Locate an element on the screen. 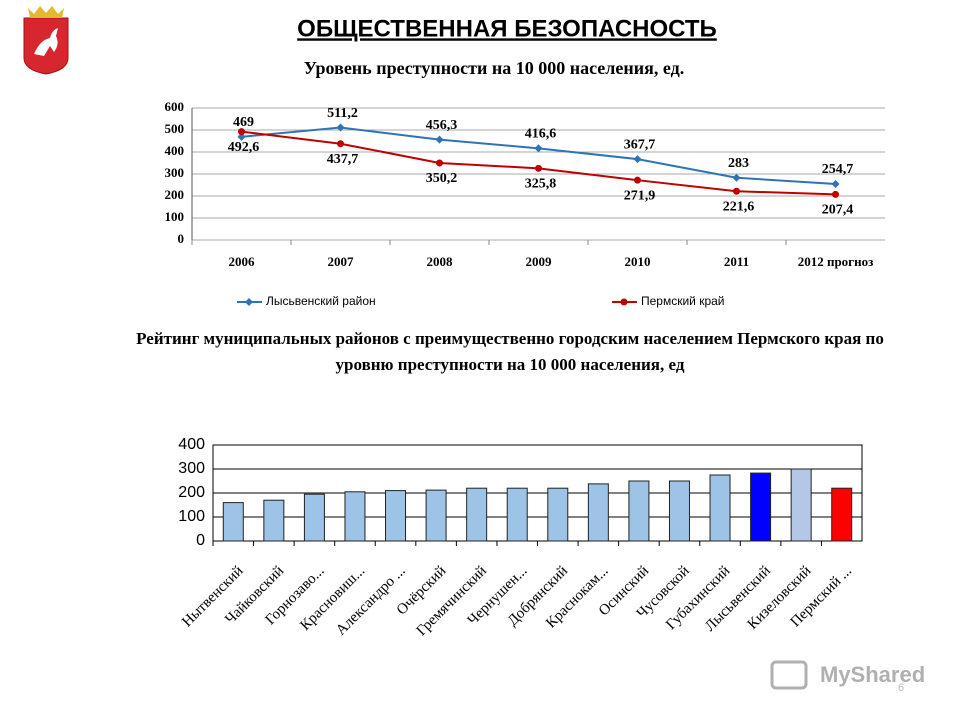 This screenshot has height=725, width=960. x-tick-label: Гремячинский is located at coordinates (452, 601).